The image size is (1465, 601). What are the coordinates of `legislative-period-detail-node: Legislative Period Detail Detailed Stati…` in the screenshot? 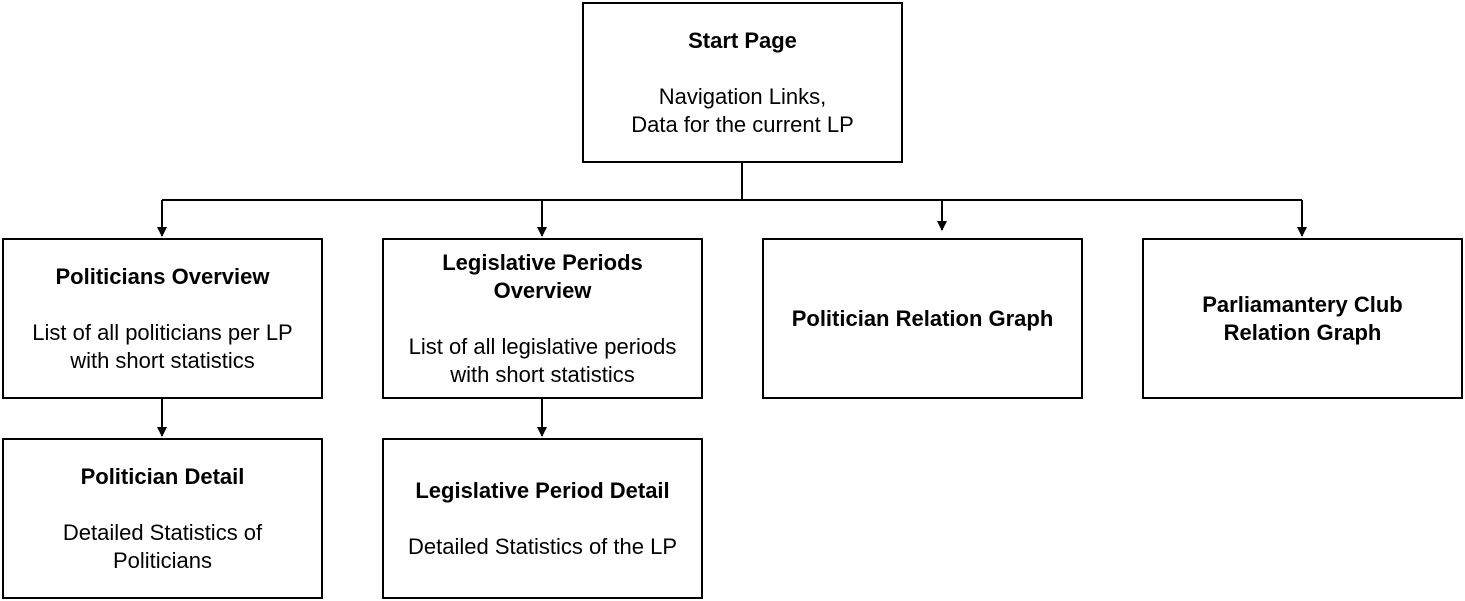 It's located at (542, 518).